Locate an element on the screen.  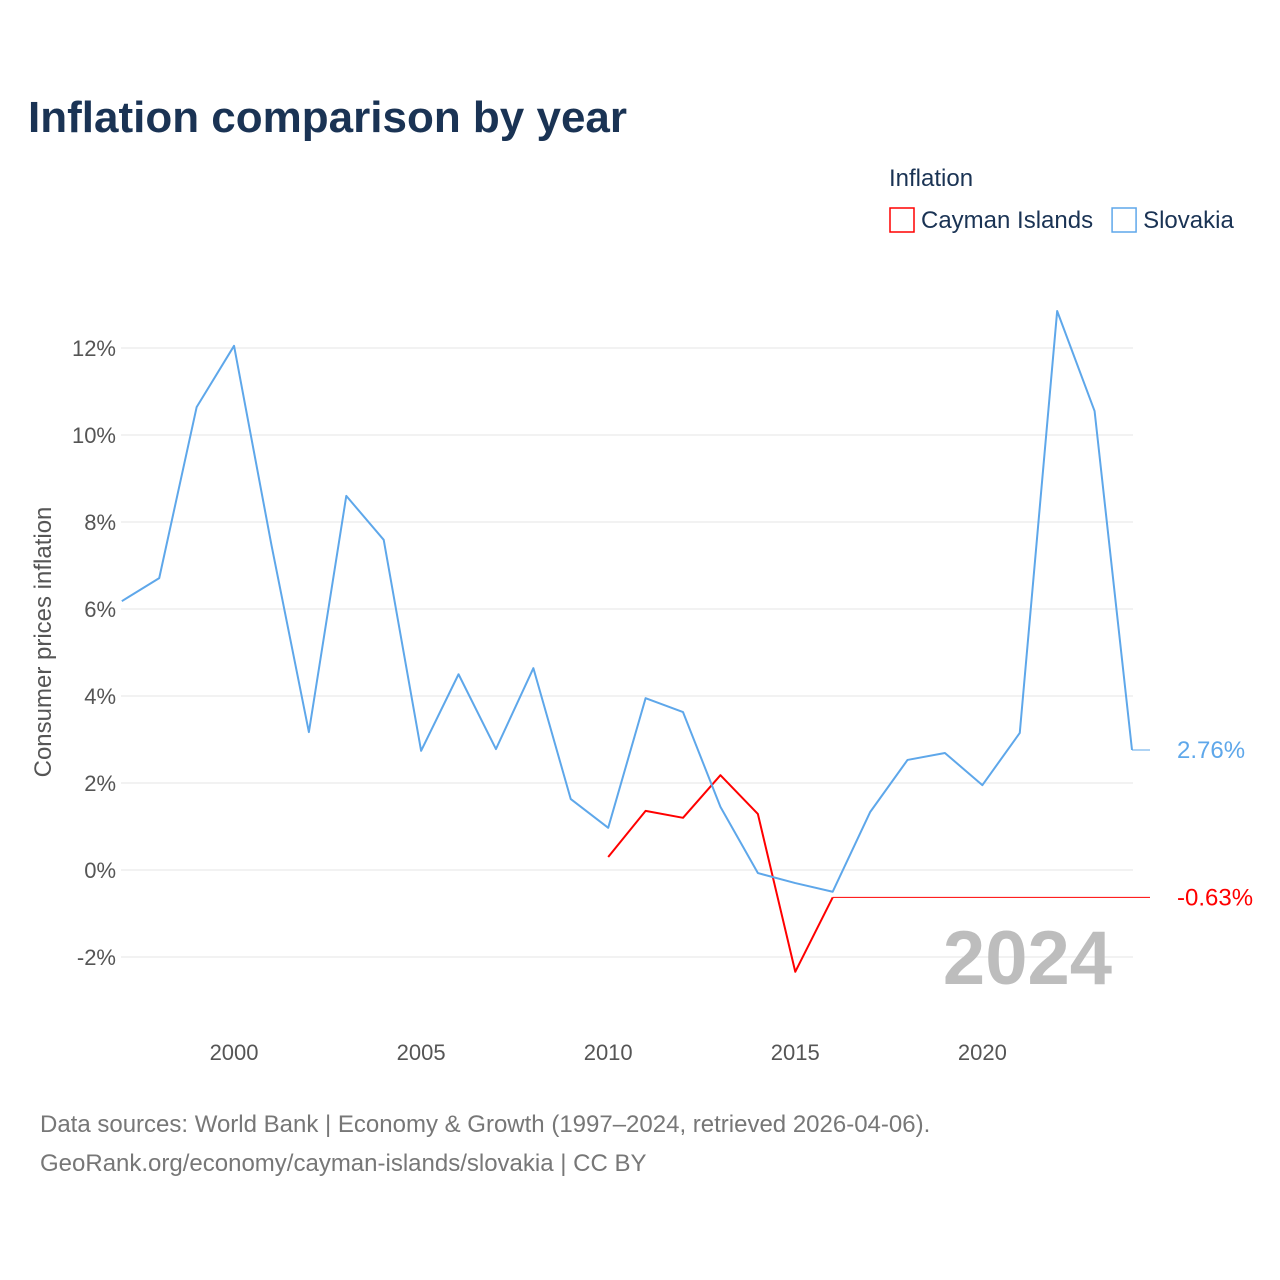
y-tick-label: 12% is located at coordinates (94, 348).